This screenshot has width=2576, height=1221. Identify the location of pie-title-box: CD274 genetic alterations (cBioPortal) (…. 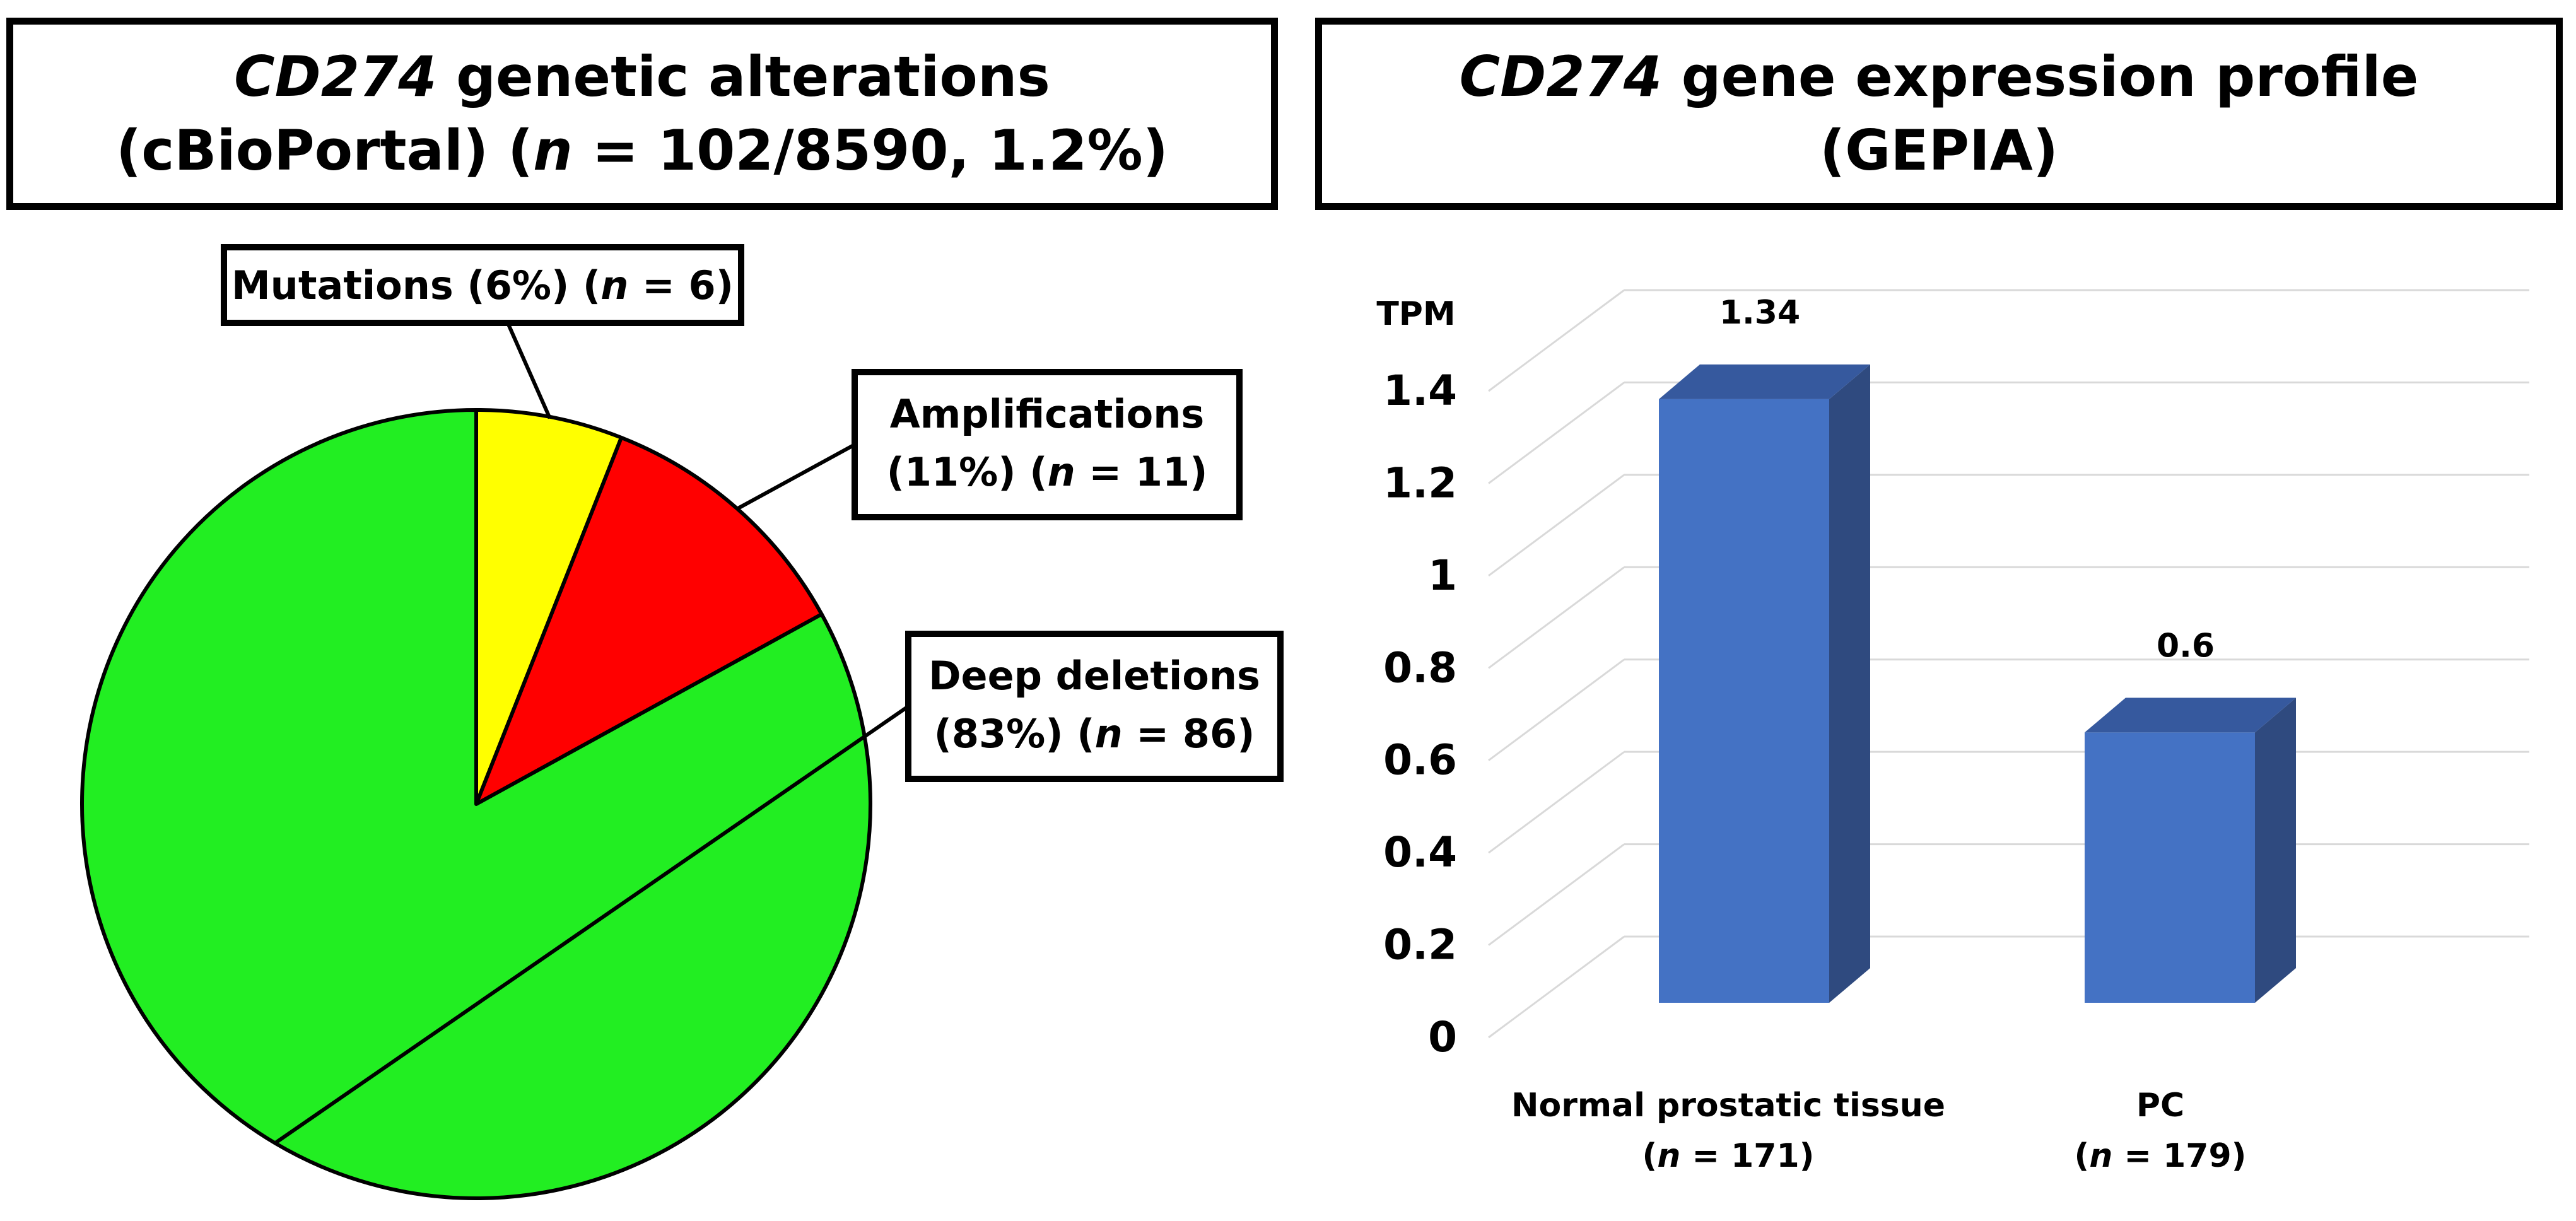
(642, 114).